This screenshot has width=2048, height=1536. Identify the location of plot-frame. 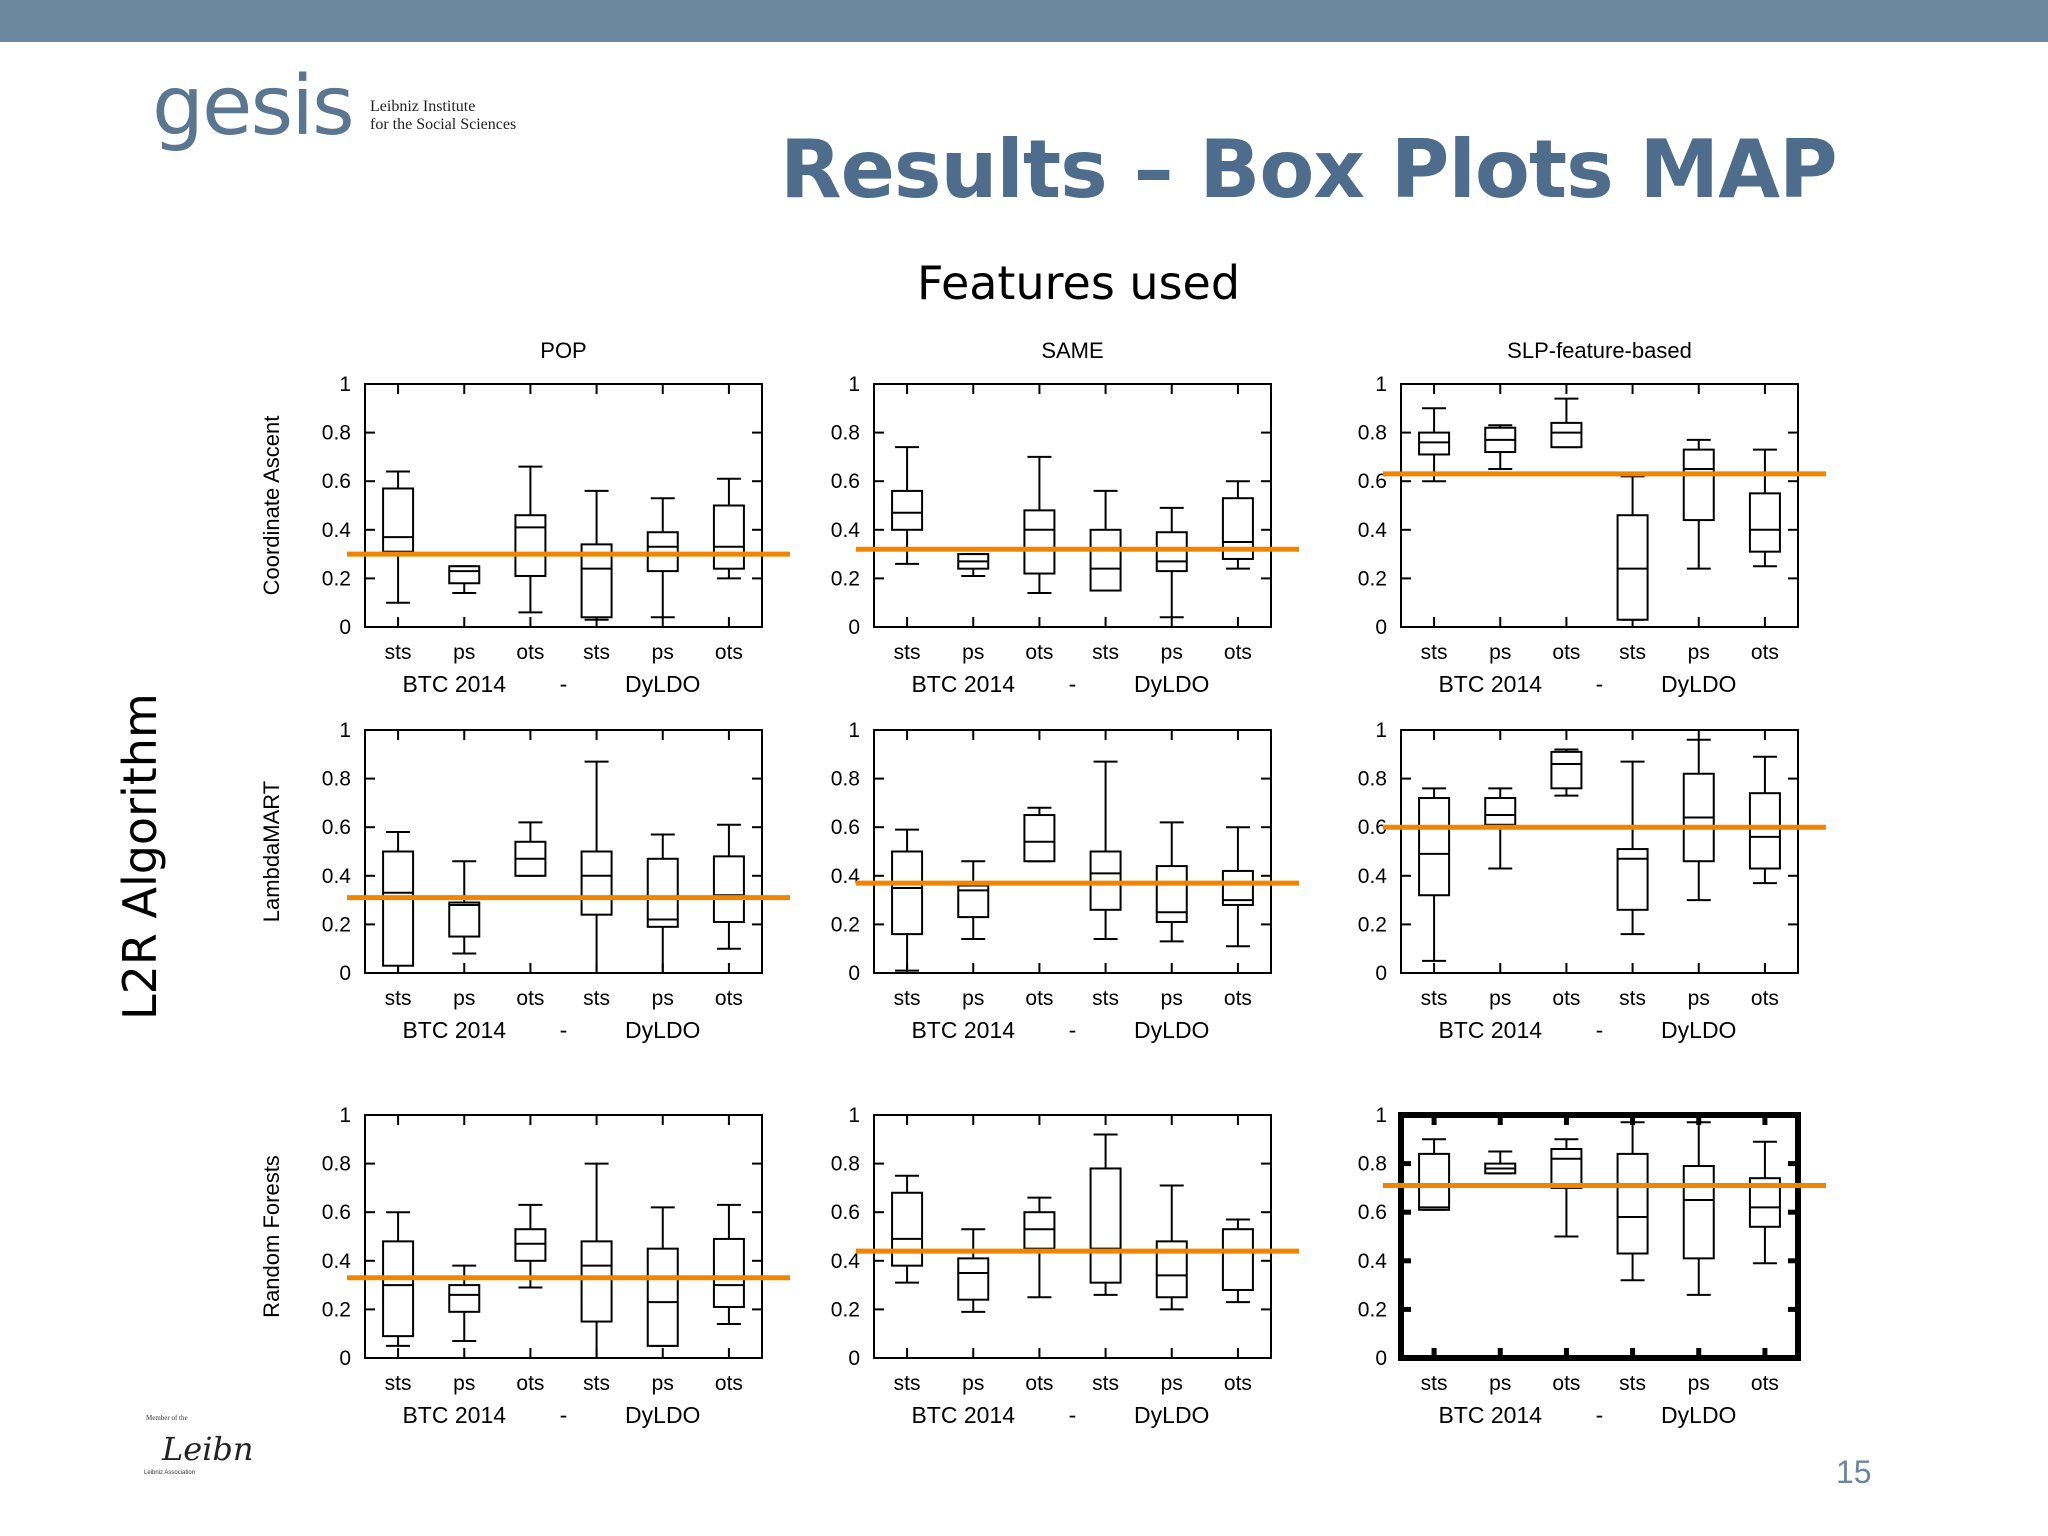
(1599, 1236).